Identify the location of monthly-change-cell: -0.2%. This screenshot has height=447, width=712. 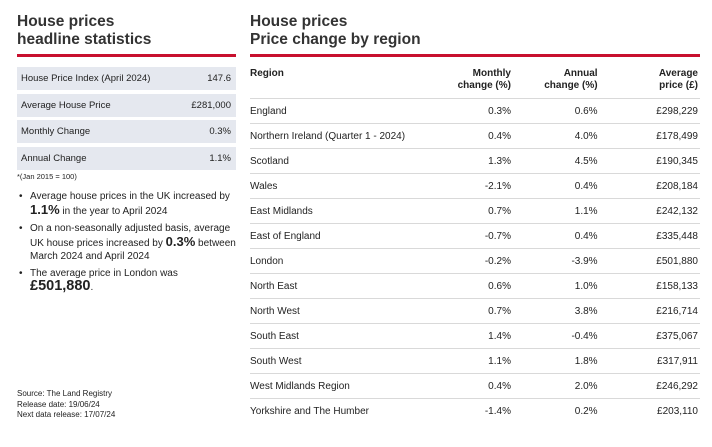
(470, 261).